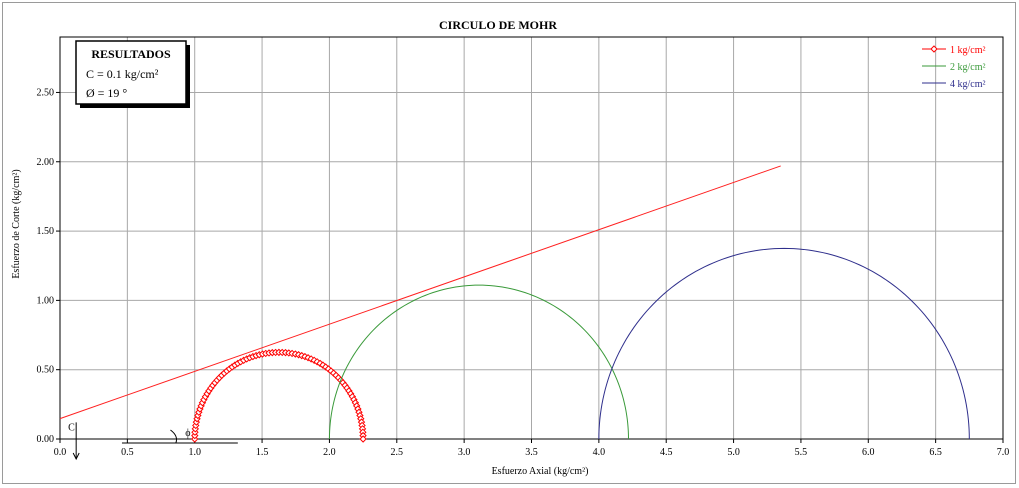  I want to click on x-tick-label: 2.5, so click(397, 452).